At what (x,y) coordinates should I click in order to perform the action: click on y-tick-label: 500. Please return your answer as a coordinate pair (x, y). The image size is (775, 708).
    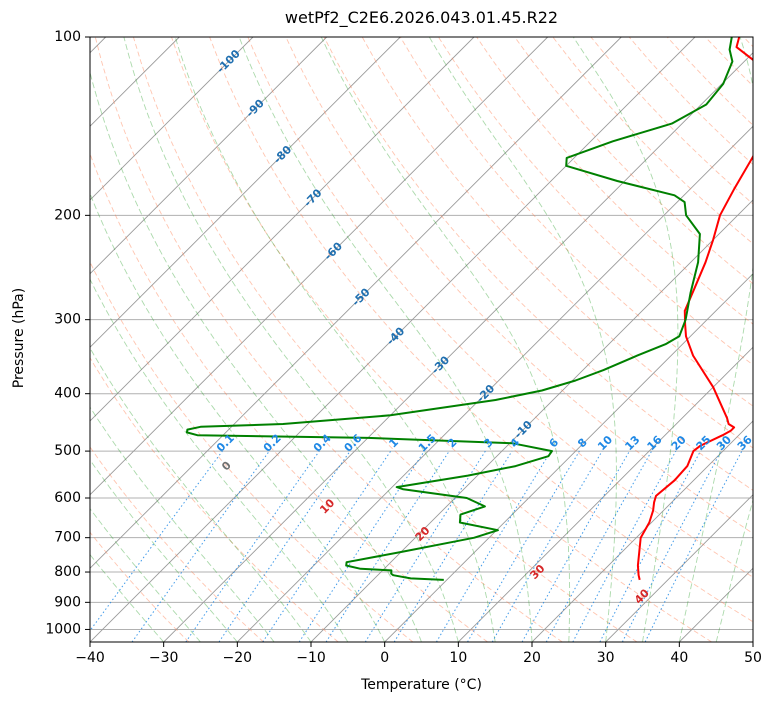
    Looking at the image, I should click on (67, 451).